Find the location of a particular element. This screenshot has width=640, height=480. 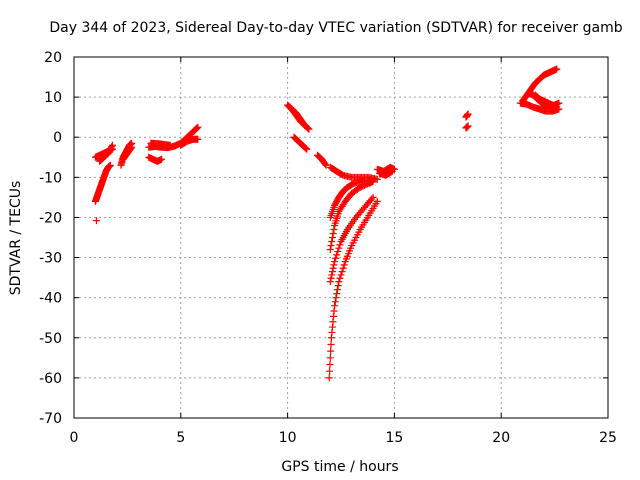

series-arc-1a is located at coordinates (102, 183).